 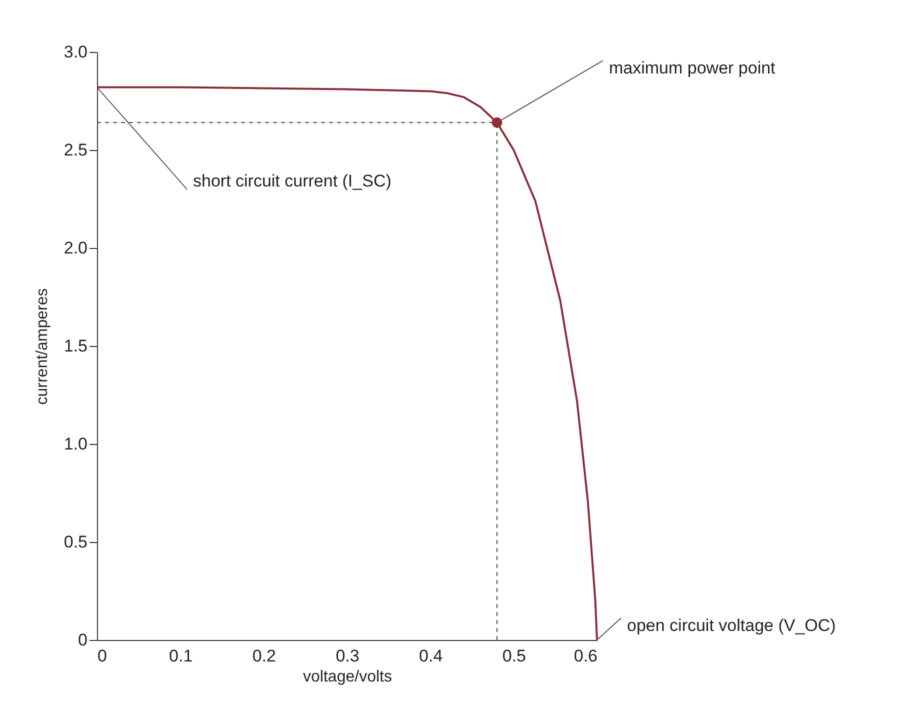 What do you see at coordinates (76, 444) in the screenshot?
I see `y-tick-label: 1.0` at bounding box center [76, 444].